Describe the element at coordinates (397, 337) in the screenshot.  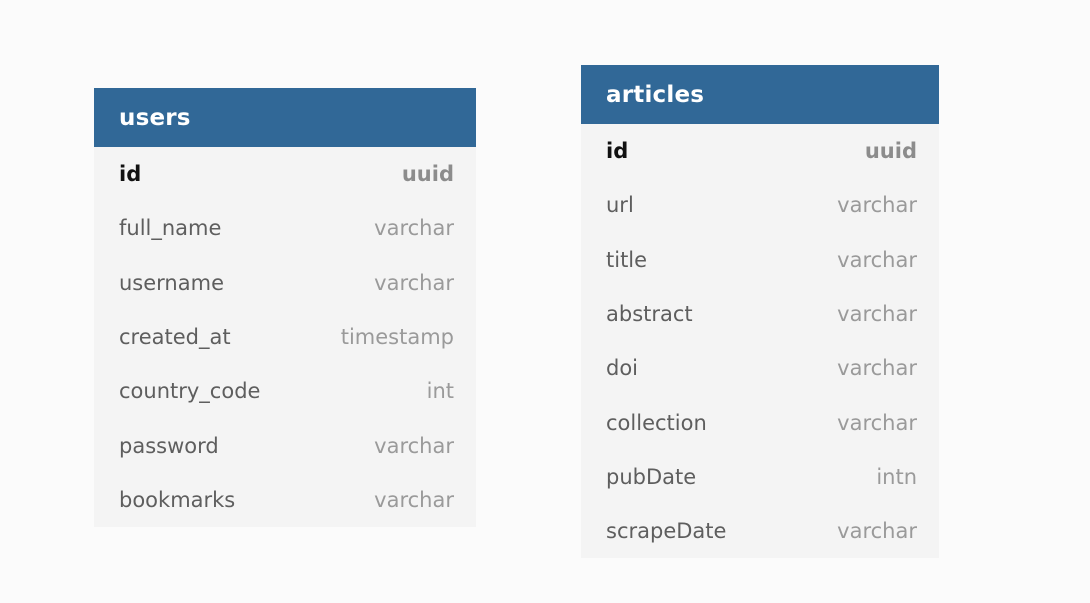
I see `column-type: timestamp` at that location.